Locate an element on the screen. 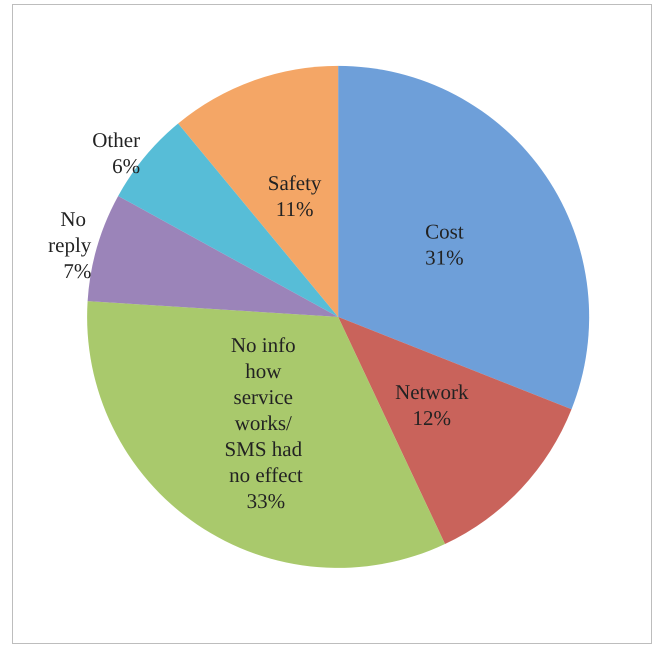 The height and width of the screenshot is (652, 663). slice-label: Other is located at coordinates (116, 140).